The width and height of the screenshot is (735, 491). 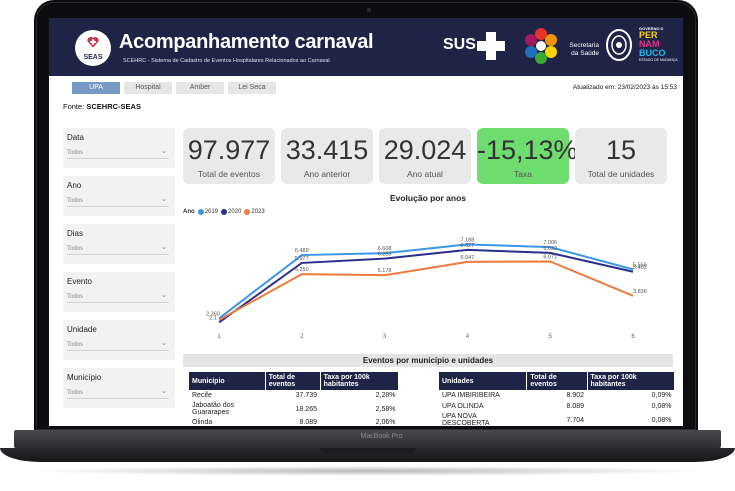 I want to click on filter-unidade: Unidade Todos ⌄, so click(x=119, y=340).